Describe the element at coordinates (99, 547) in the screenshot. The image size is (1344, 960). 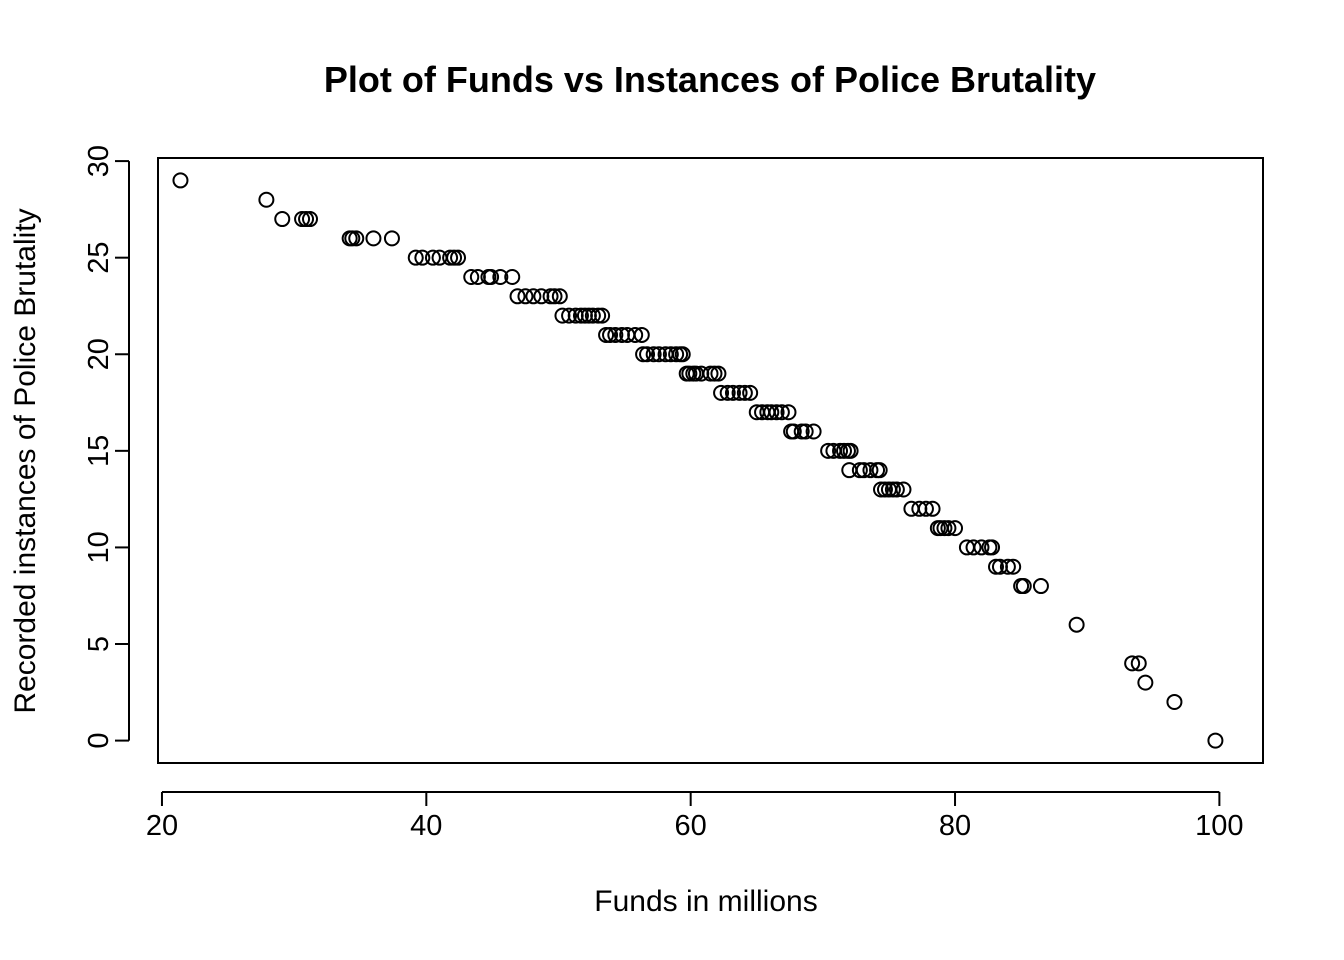
I see `y-tick-label: 10` at that location.